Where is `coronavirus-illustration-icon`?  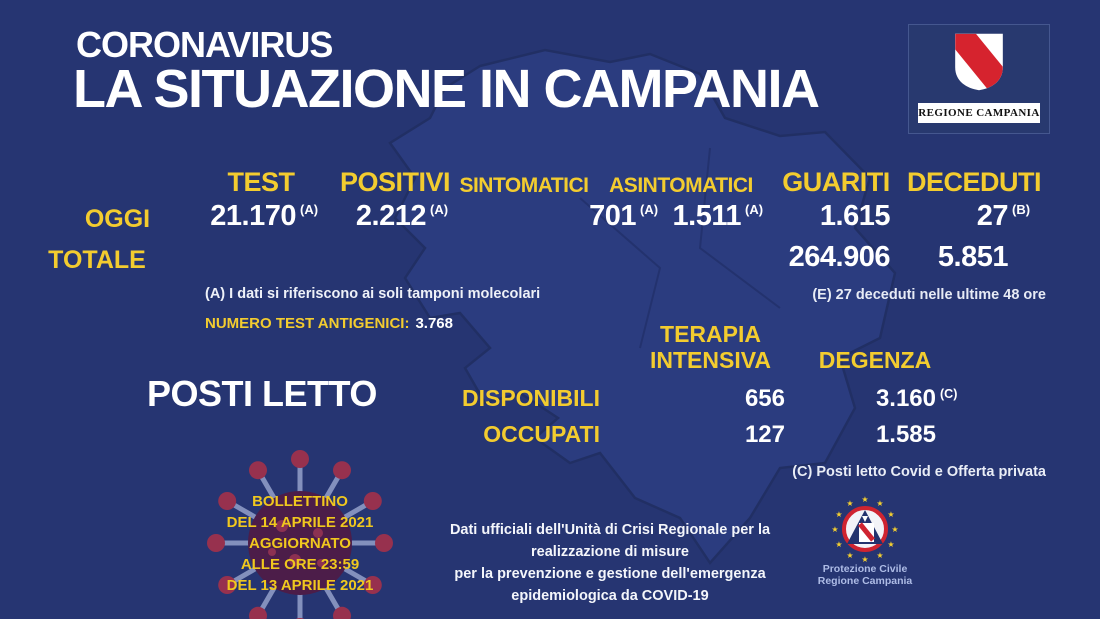 coronavirus-illustration-icon is located at coordinates (300, 534).